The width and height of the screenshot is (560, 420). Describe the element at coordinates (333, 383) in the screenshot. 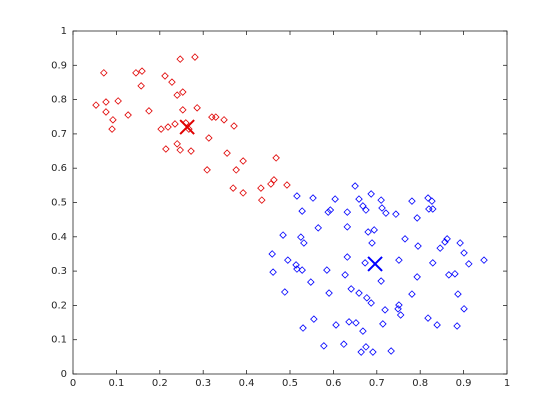

I see `x-tick-label: 0.6` at that location.